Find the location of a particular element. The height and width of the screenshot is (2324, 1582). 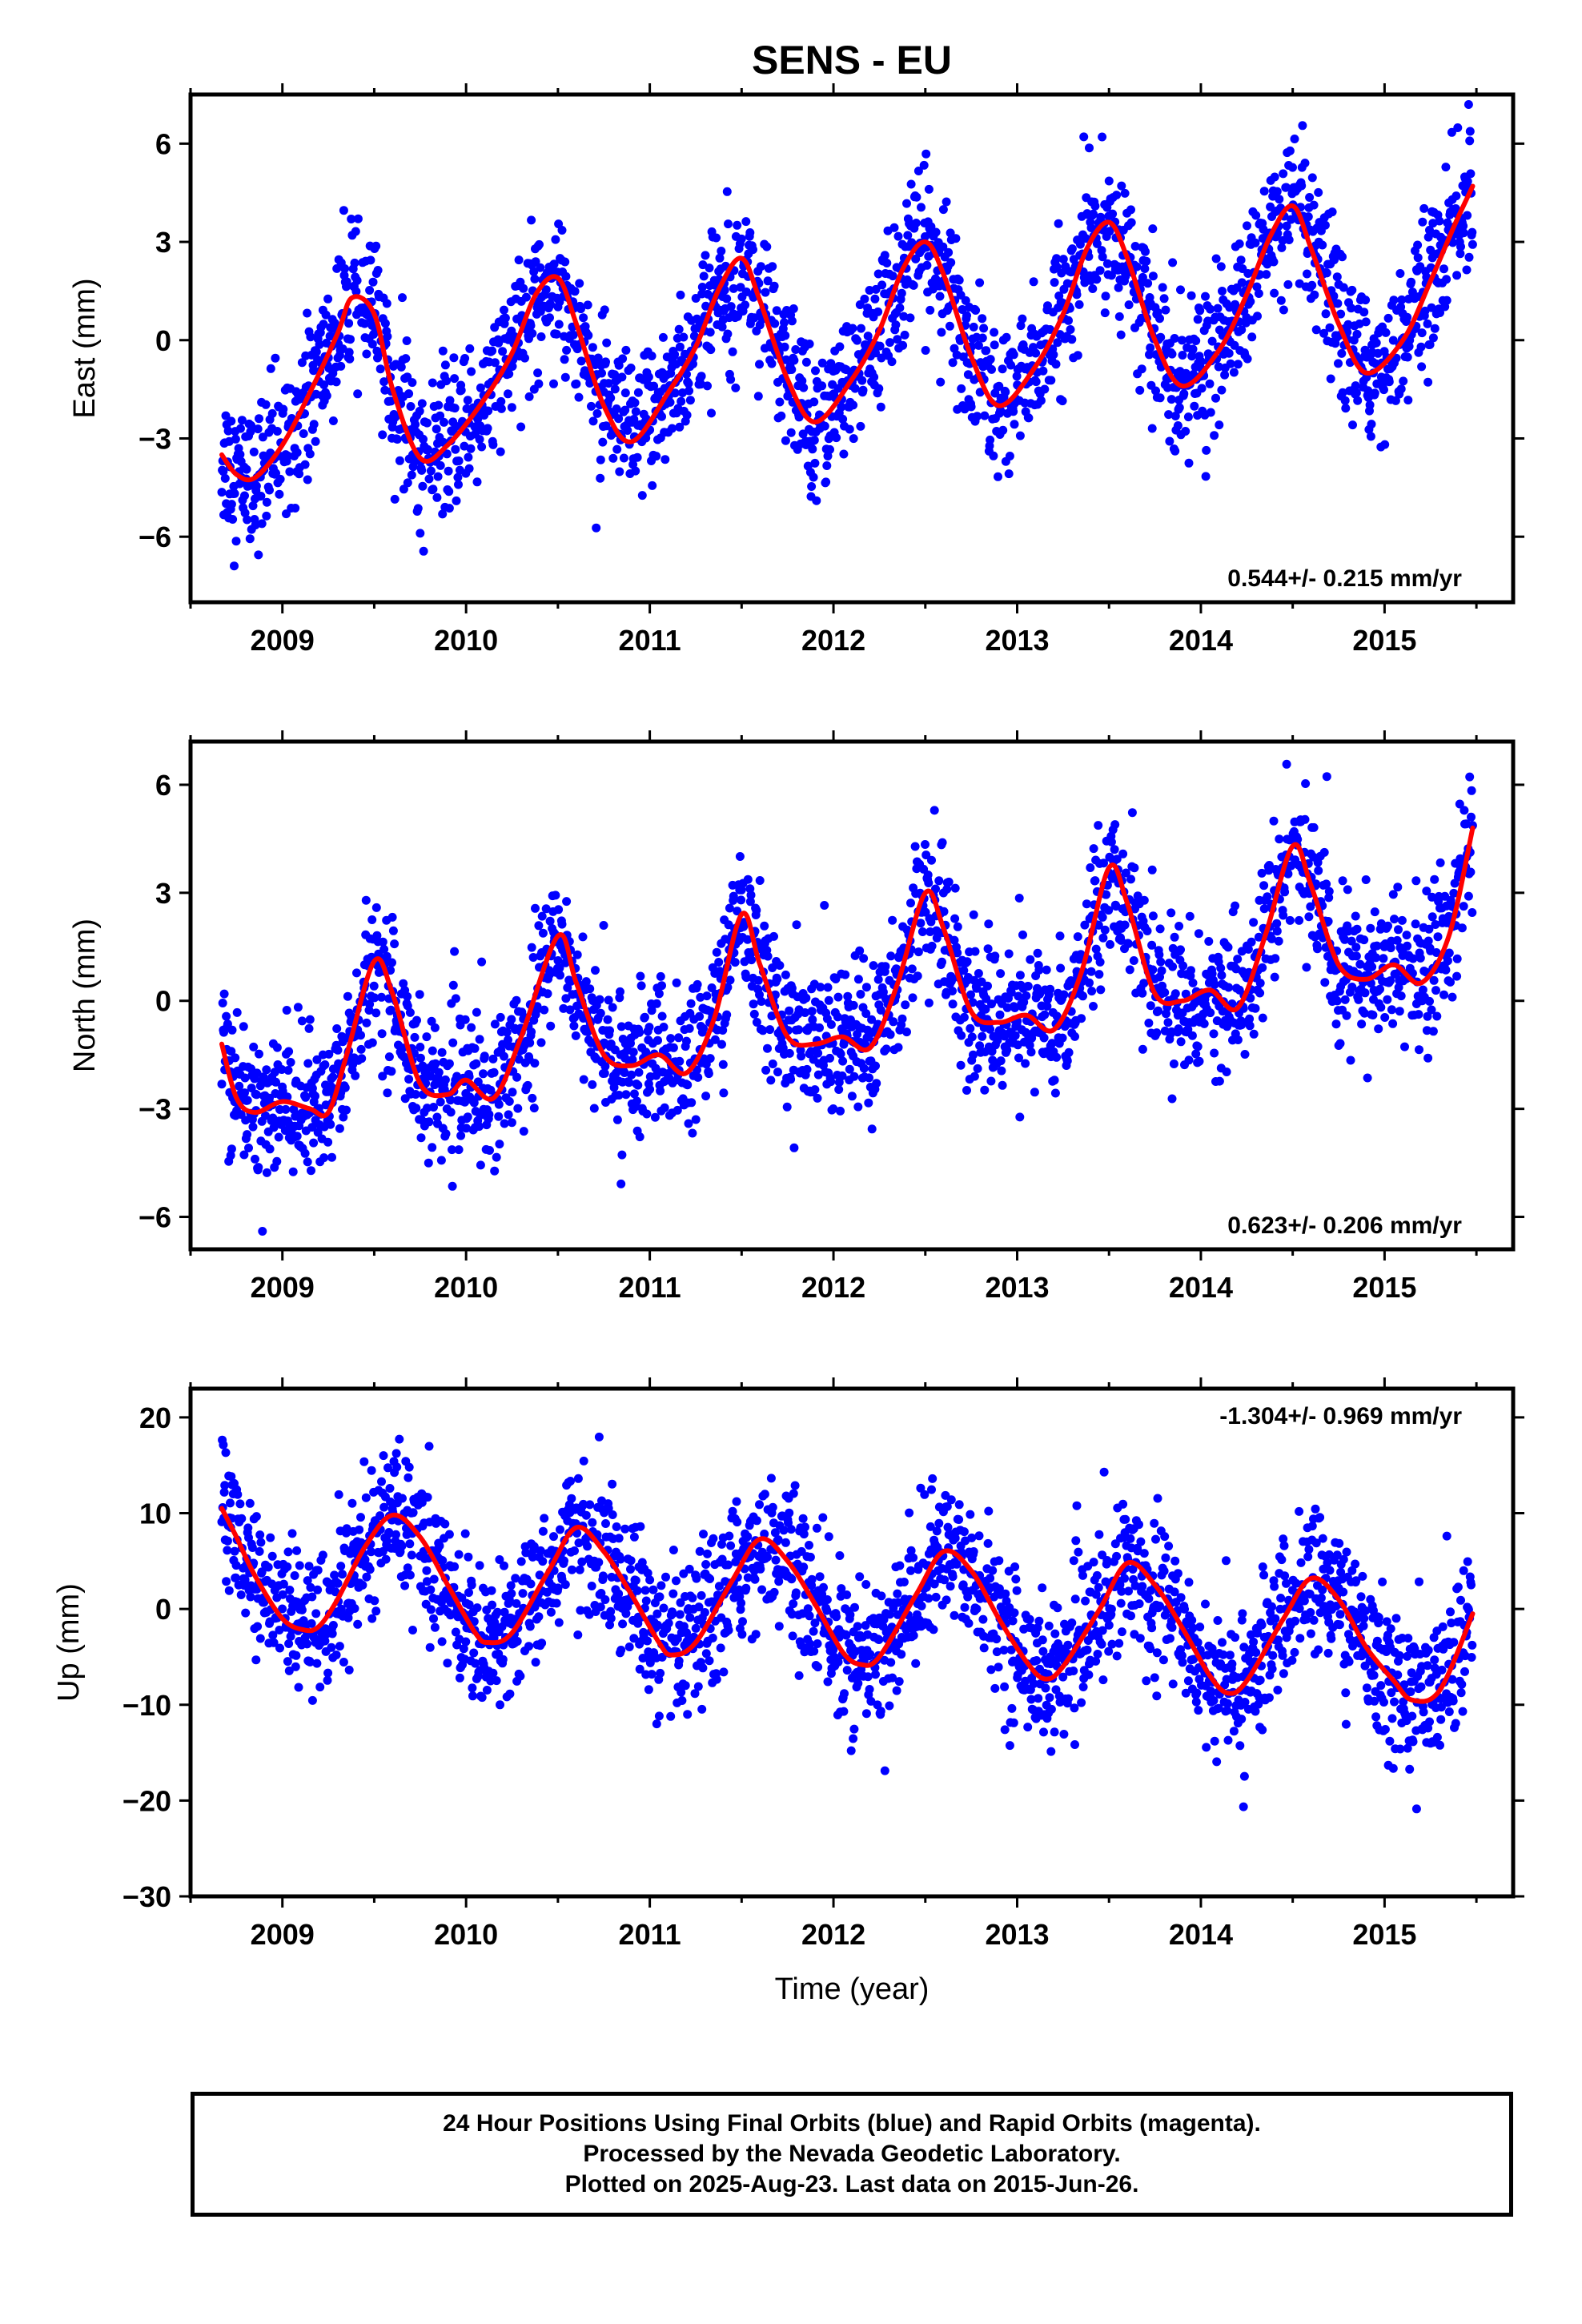

y-axis-label-east: East (mm) is located at coordinates (85, 348).